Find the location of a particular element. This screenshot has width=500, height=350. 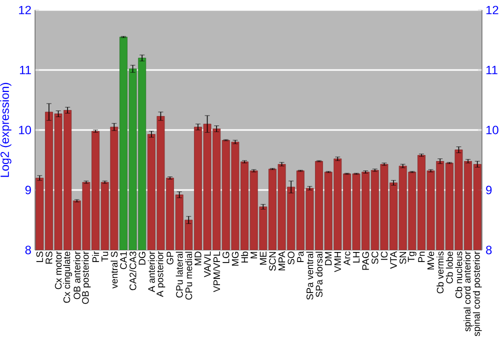

x-tick-label: VMH is located at coordinates (337, 262).